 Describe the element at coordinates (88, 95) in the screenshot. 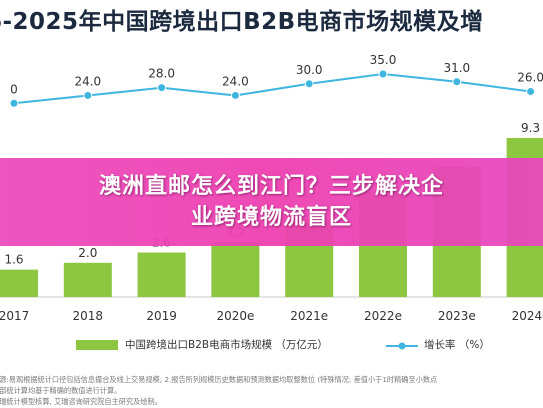

I see `growth-point-2018` at that location.